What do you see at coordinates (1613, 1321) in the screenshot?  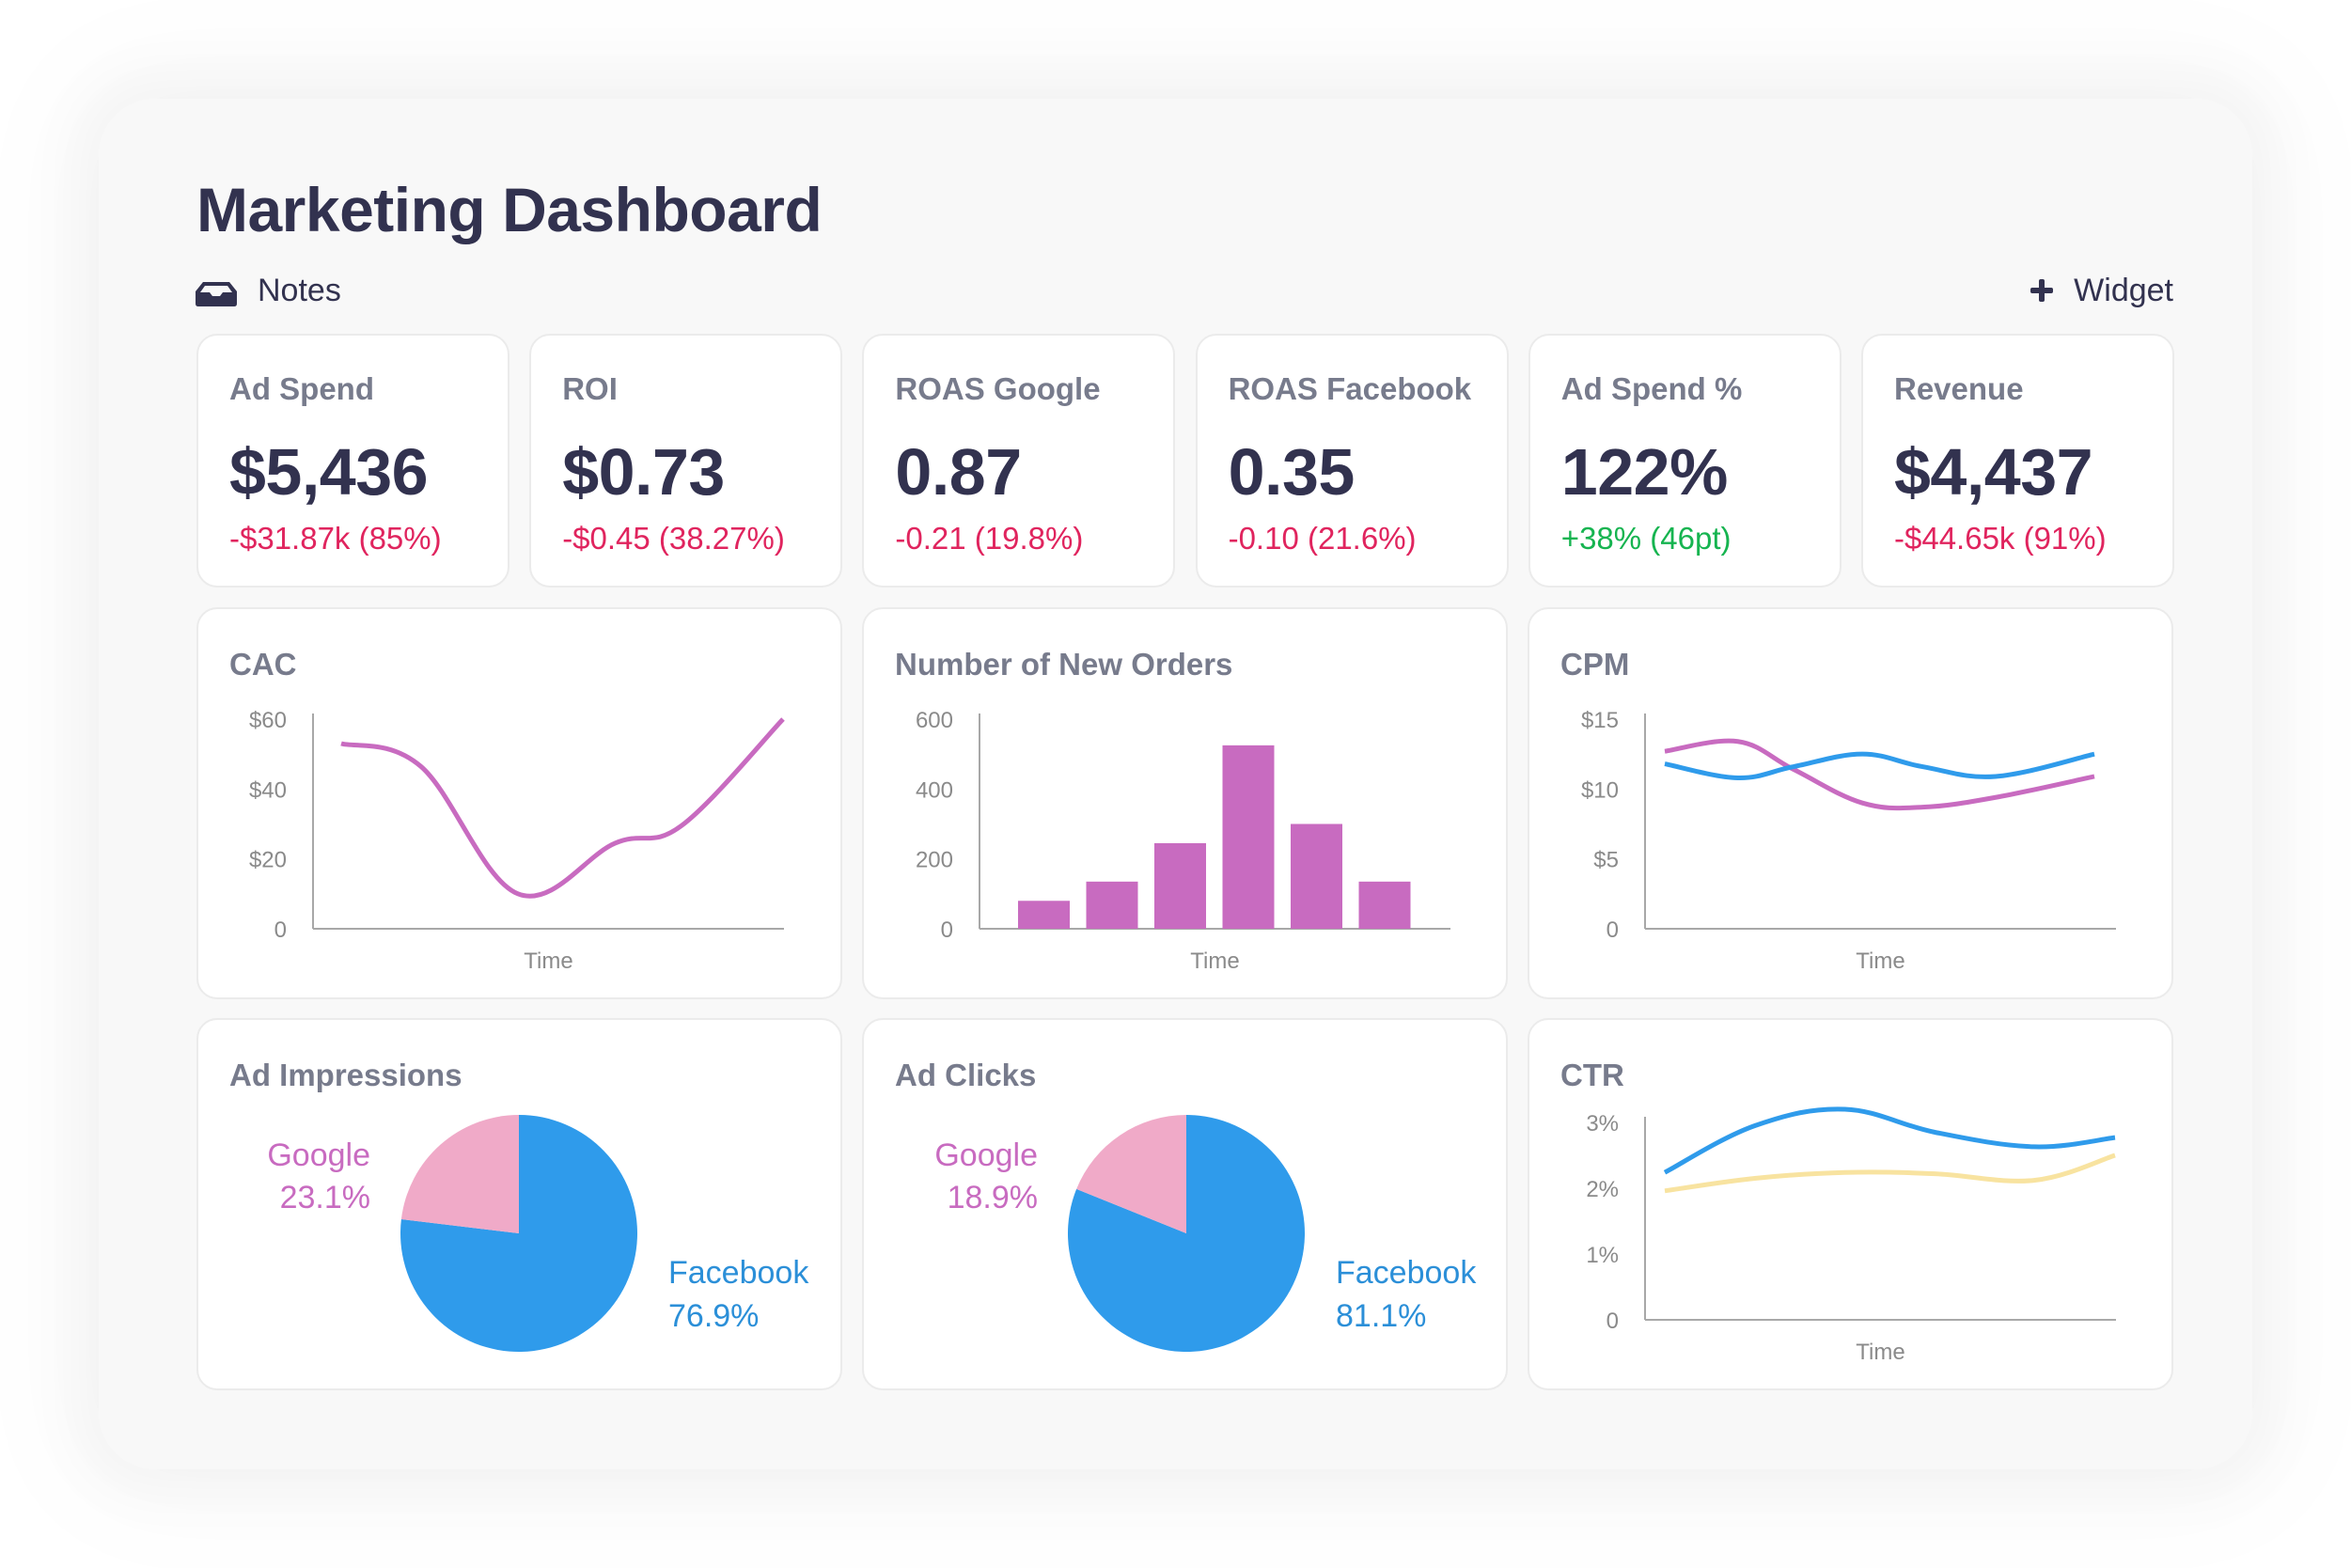 I see `ctr-y-tick-label: 0` at bounding box center [1613, 1321].